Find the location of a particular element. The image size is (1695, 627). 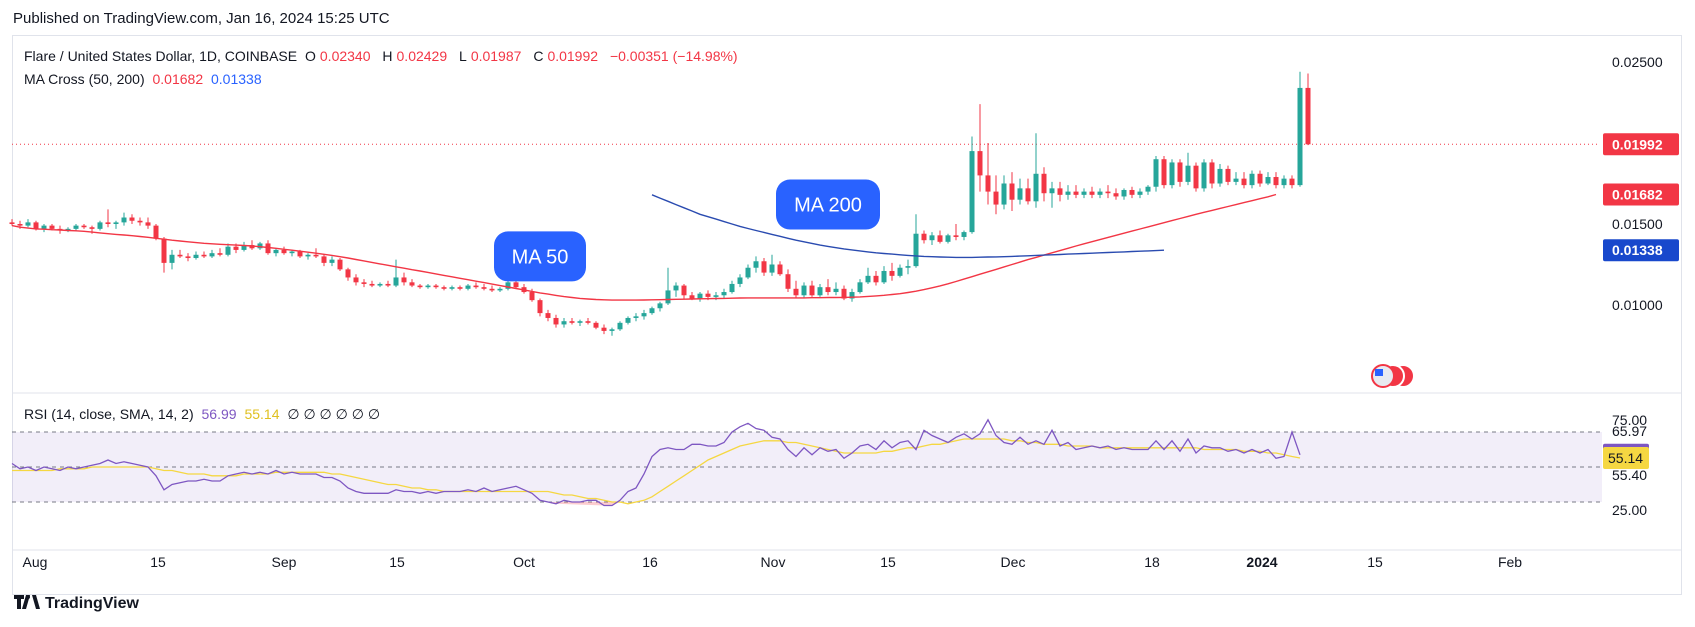

tradingview-brand: TradingView is located at coordinates (76, 604).